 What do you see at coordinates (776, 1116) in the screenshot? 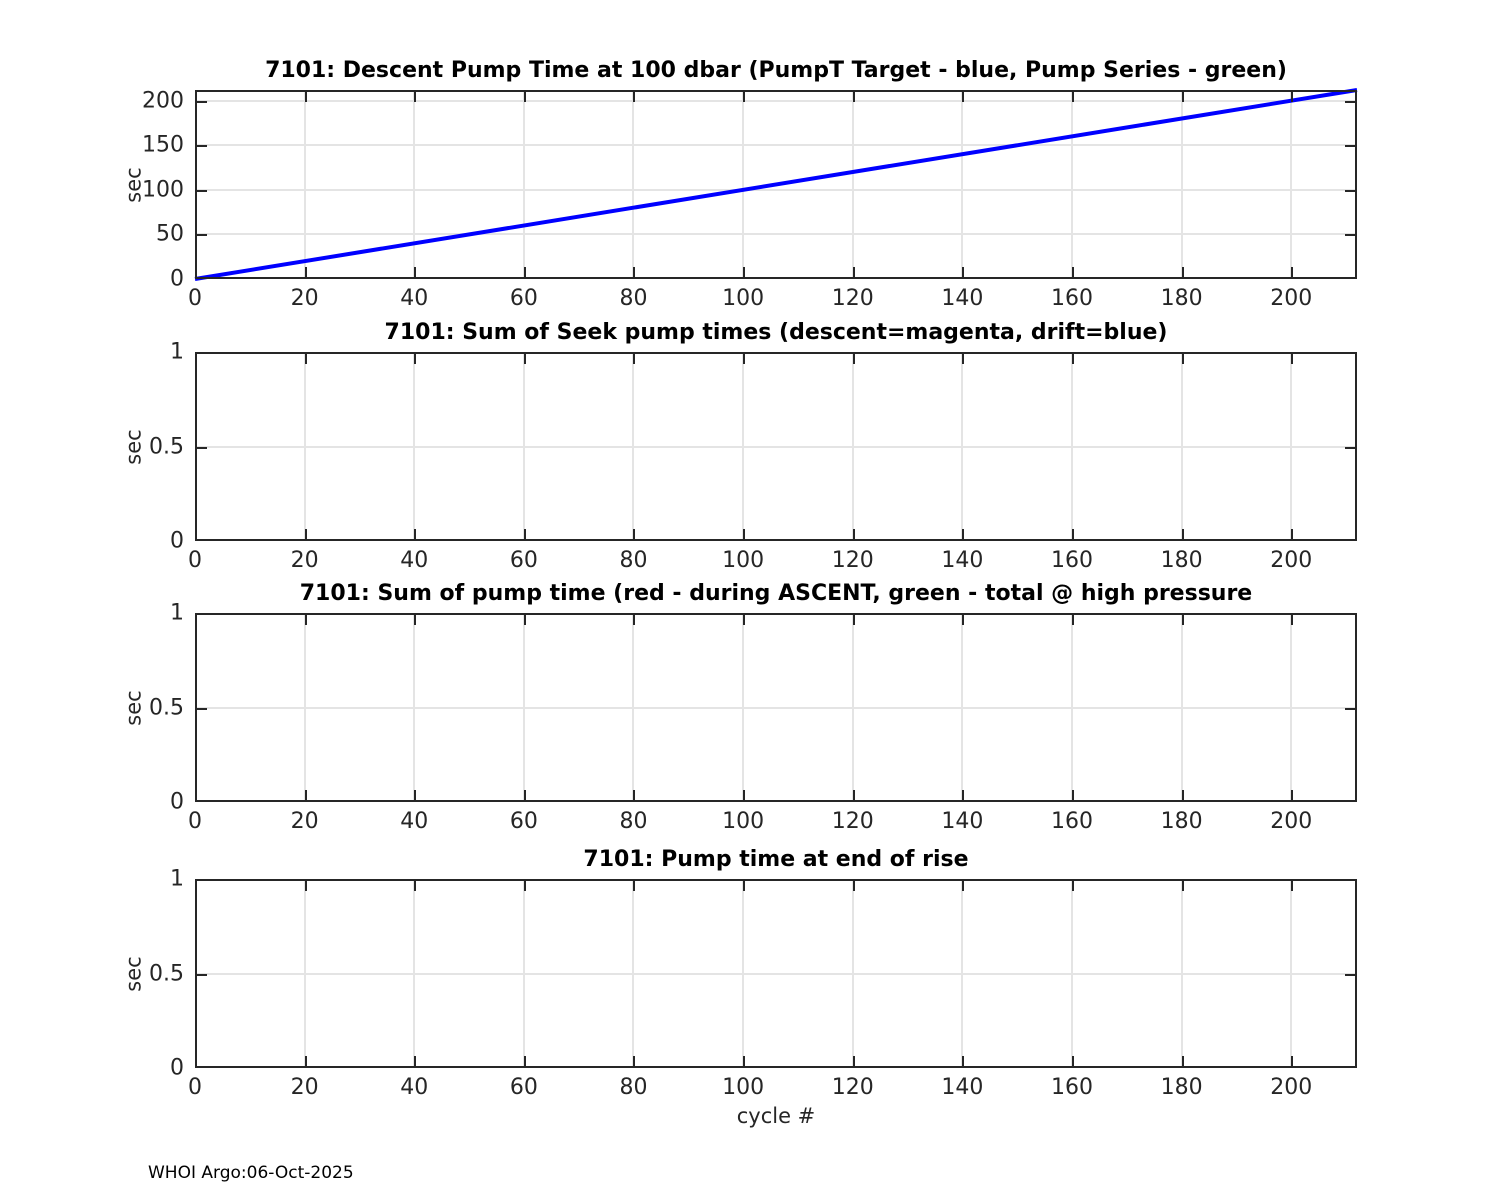
I see `x-axis-label: cycle #` at bounding box center [776, 1116].